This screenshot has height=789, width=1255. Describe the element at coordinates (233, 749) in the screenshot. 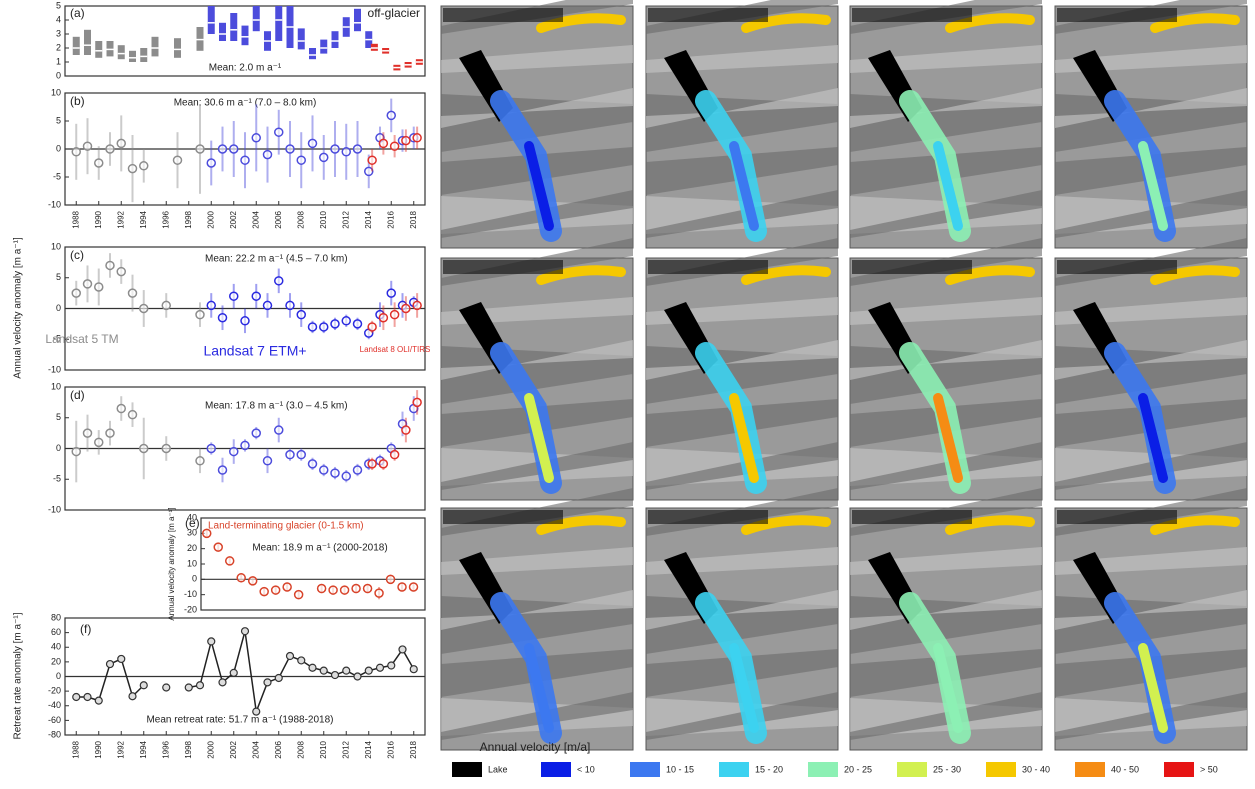

I see `x-tick-label: 2002` at that location.